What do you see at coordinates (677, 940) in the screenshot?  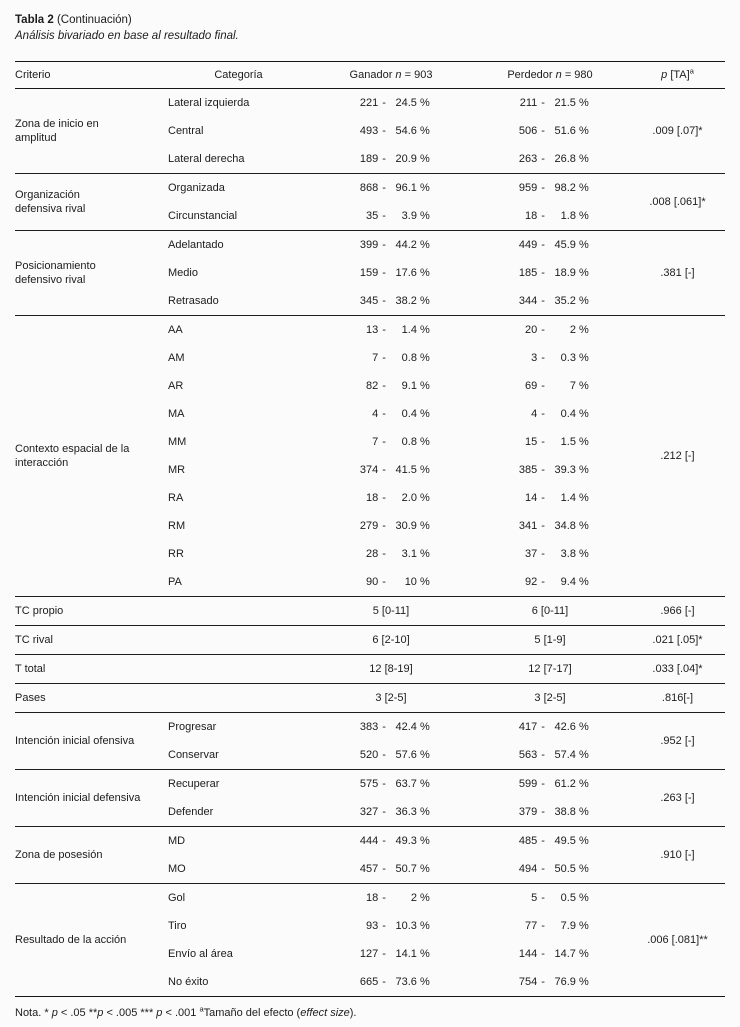 I see `p-value-cell: .006 [.081]**` at bounding box center [677, 940].